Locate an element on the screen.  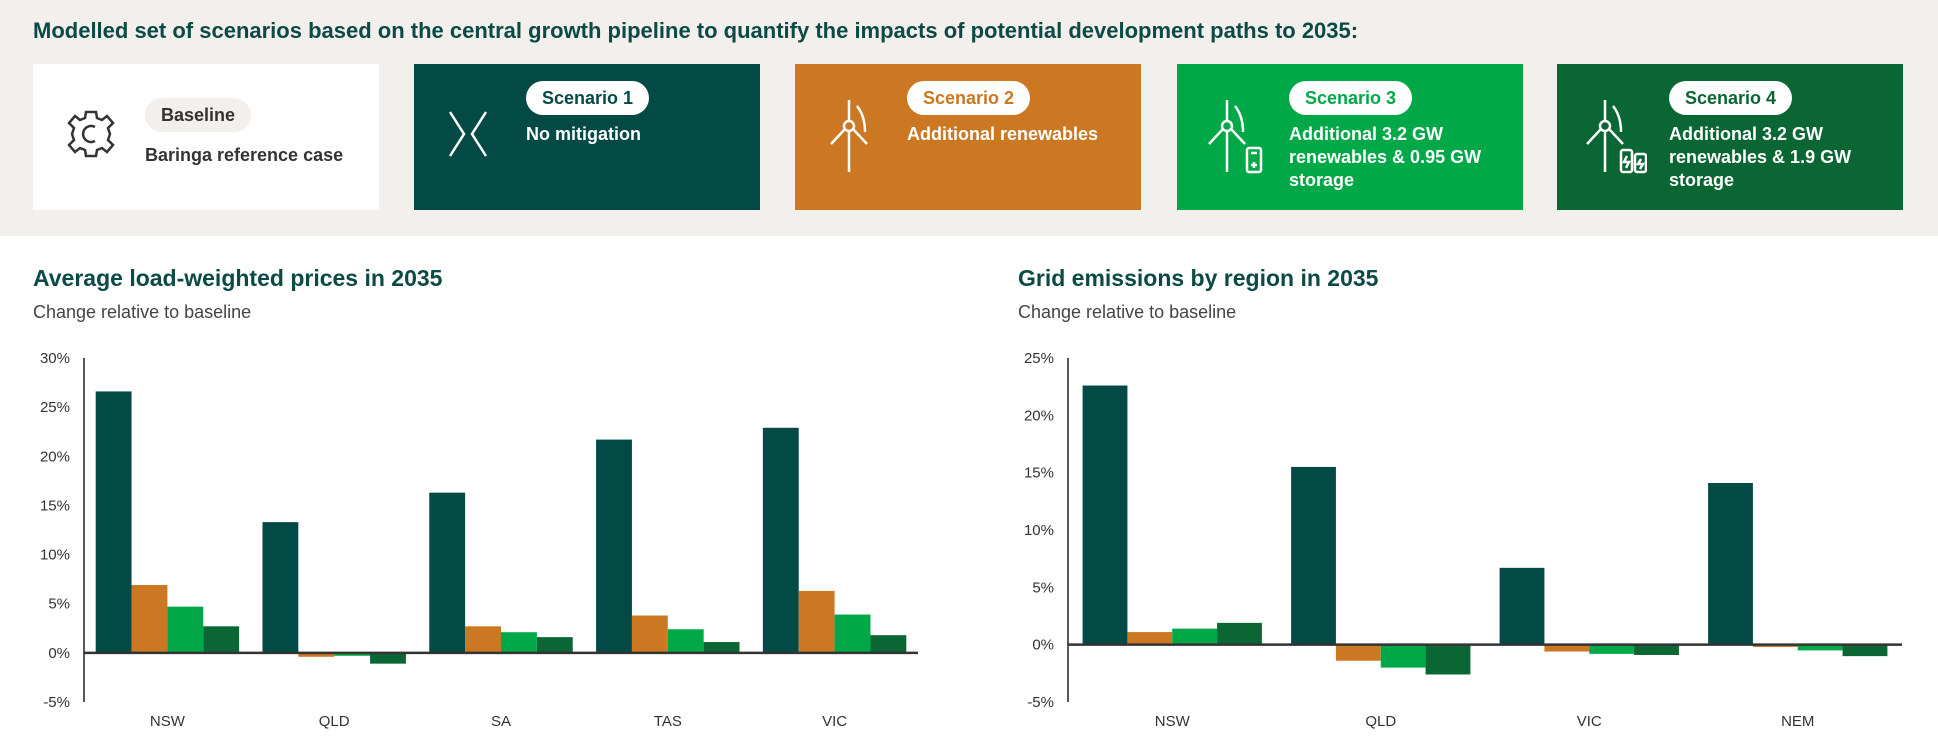
prices-bar-vic-s3 is located at coordinates (852, 633).